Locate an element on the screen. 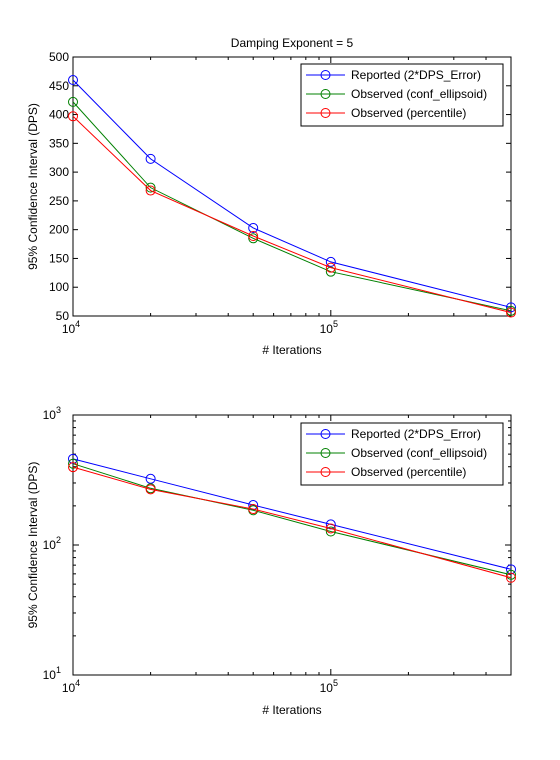  y-tick-label: 450 is located at coordinates (59, 86).